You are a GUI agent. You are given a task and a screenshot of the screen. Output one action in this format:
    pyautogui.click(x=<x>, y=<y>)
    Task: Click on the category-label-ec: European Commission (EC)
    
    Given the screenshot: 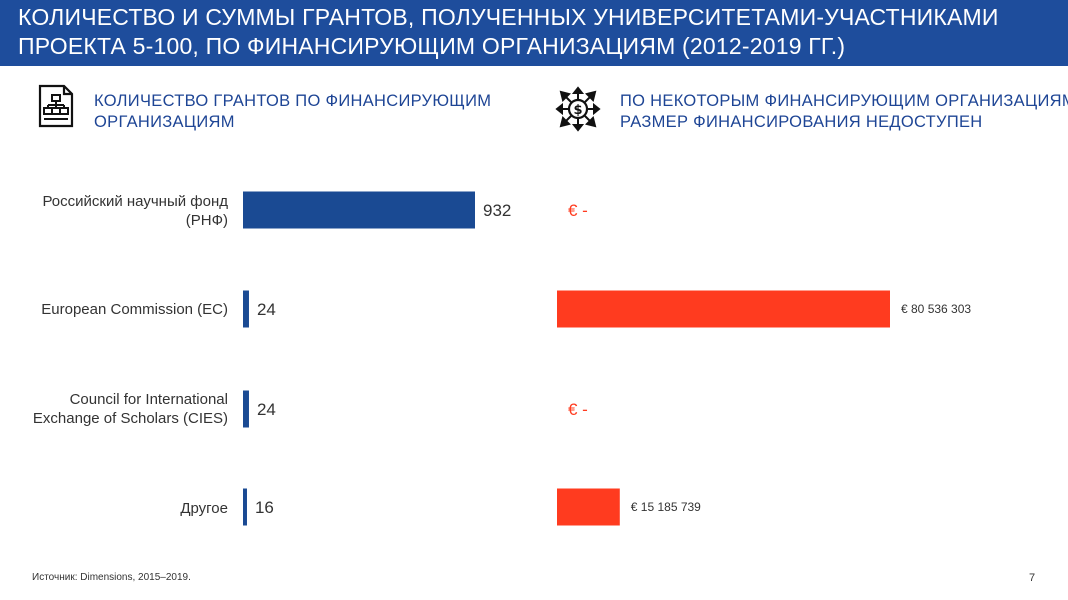 What is the action you would take?
    pyautogui.click(x=134, y=309)
    